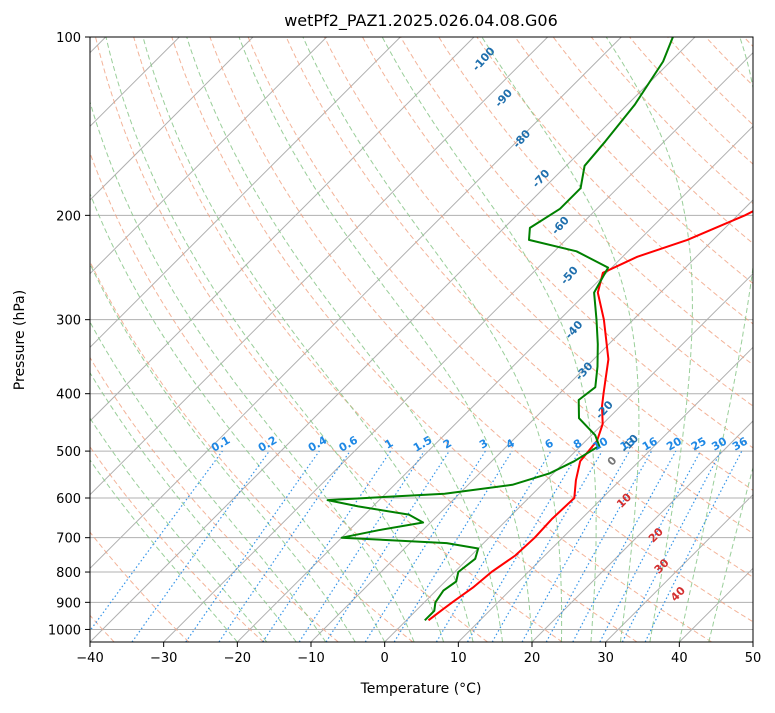  What do you see at coordinates (310, 658) in the screenshot?
I see `x-tick-label: −10` at bounding box center [310, 658].